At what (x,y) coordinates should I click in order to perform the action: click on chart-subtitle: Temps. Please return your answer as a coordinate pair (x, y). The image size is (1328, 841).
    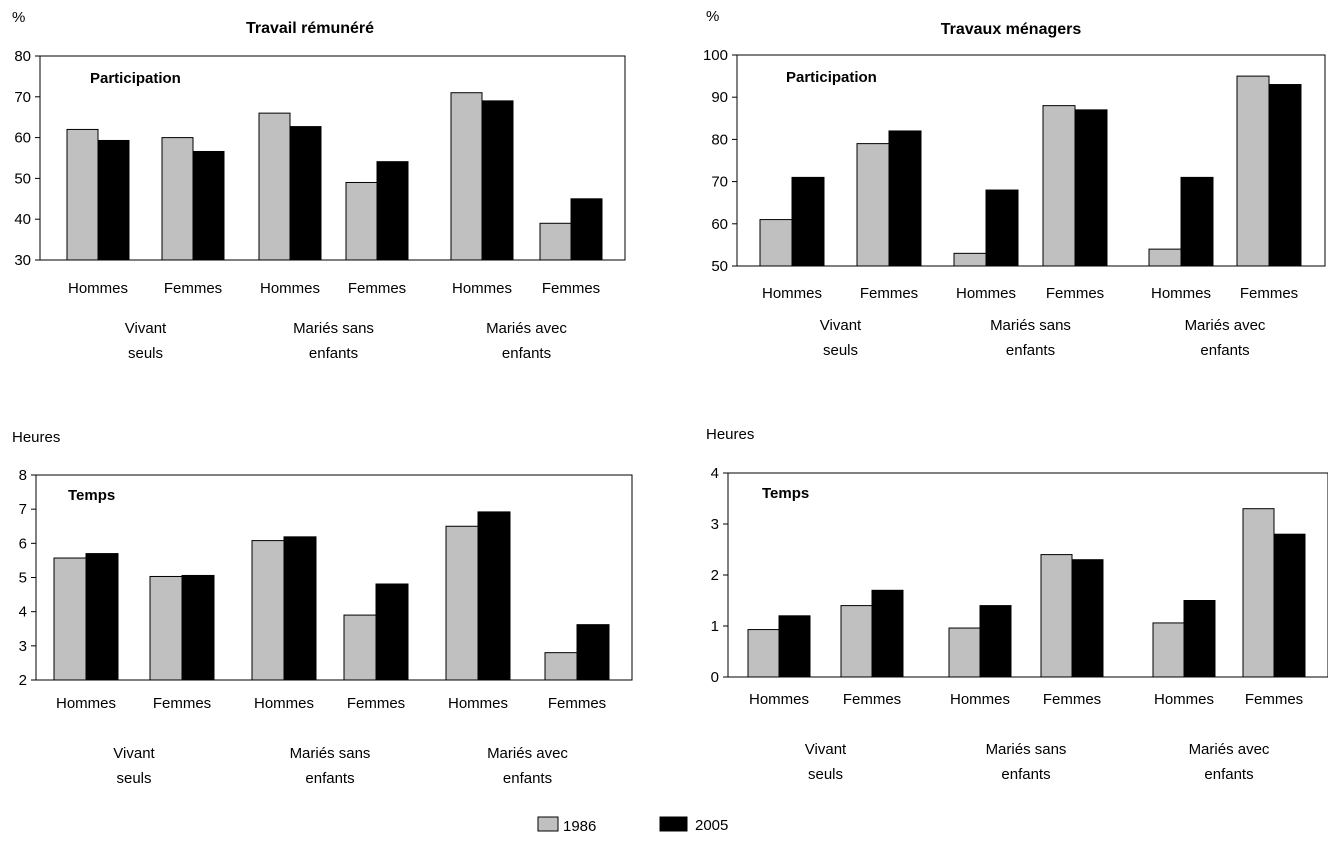
    Looking at the image, I should click on (91, 495).